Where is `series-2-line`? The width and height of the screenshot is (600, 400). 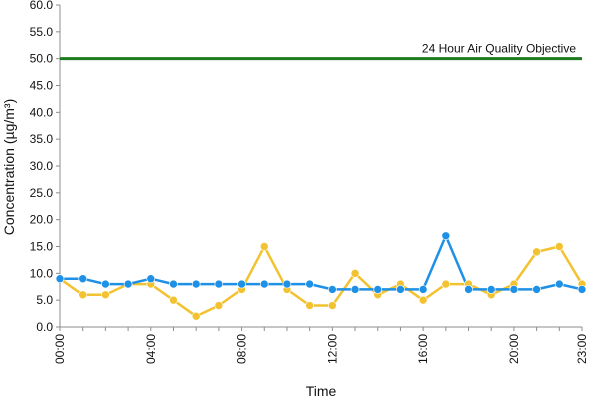
series-2-line is located at coordinates (321, 262).